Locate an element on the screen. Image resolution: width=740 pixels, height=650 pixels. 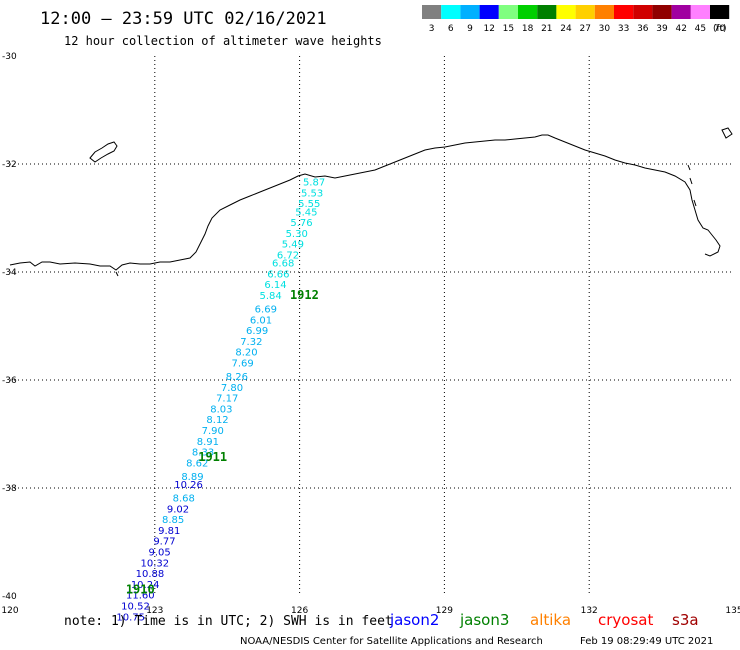
scale-unit: (ft) is located at coordinates (720, 29).